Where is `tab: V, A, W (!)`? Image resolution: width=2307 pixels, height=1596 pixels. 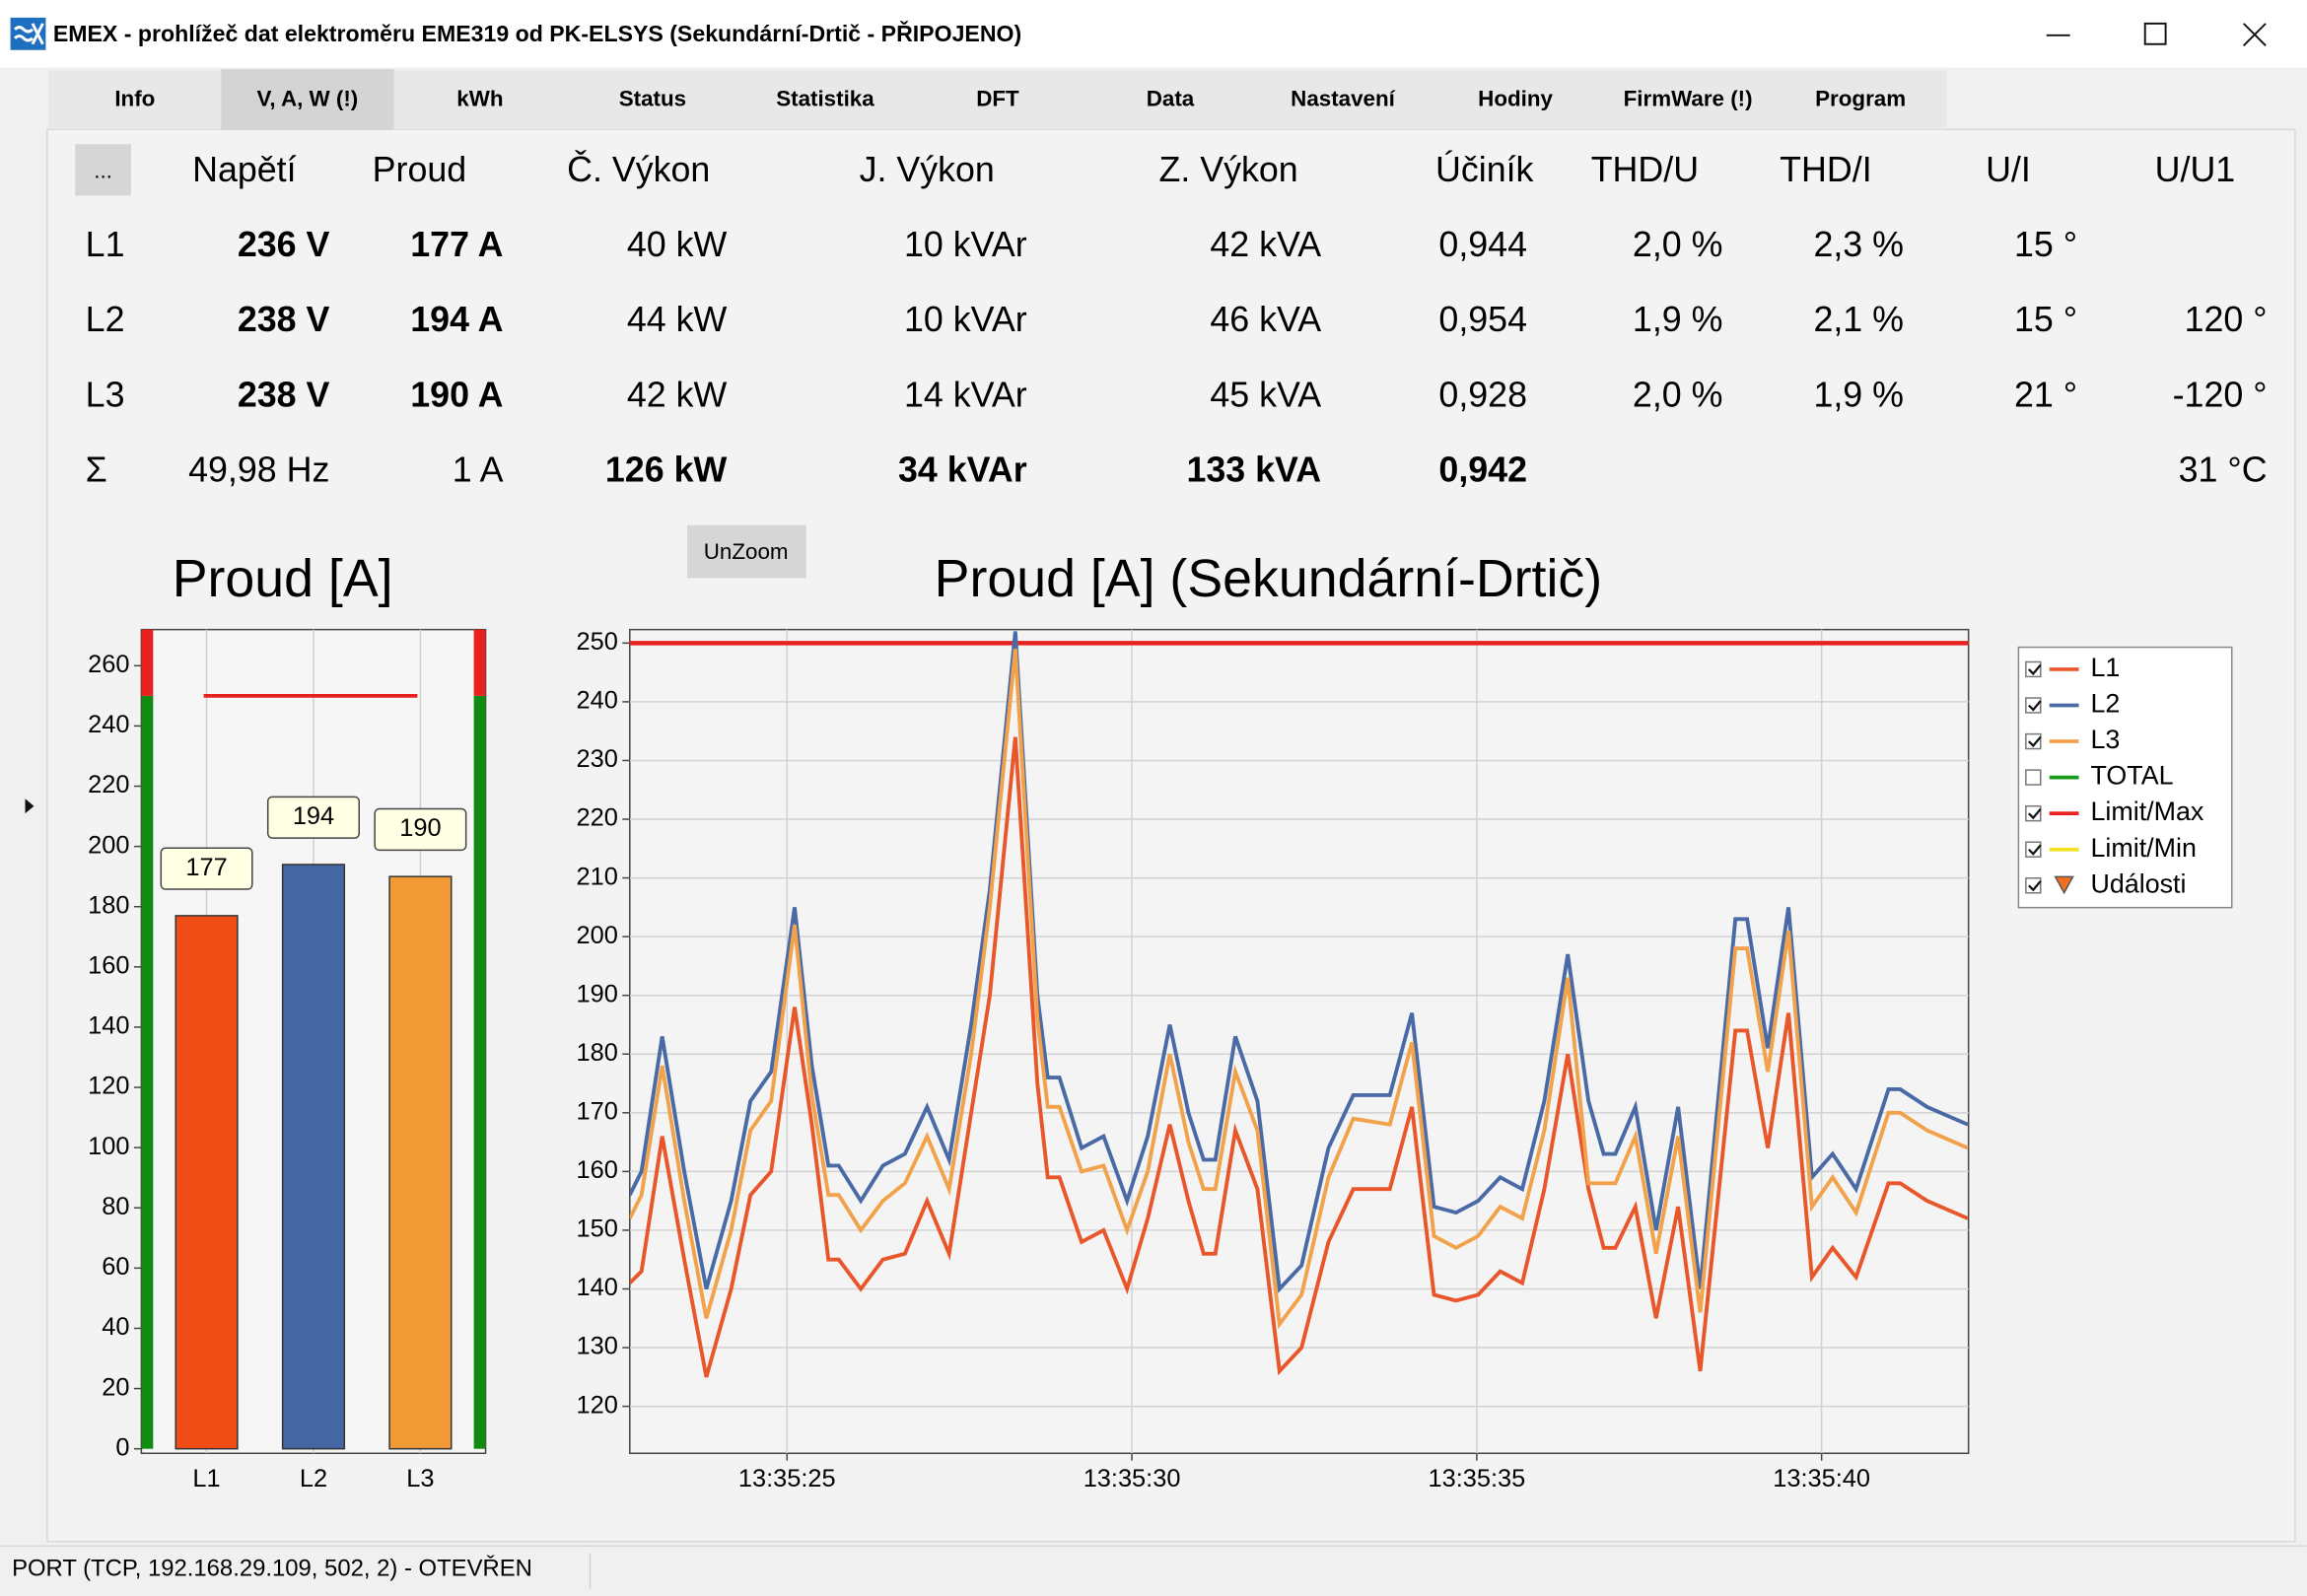 tab: V, A, W (!) is located at coordinates (307, 98).